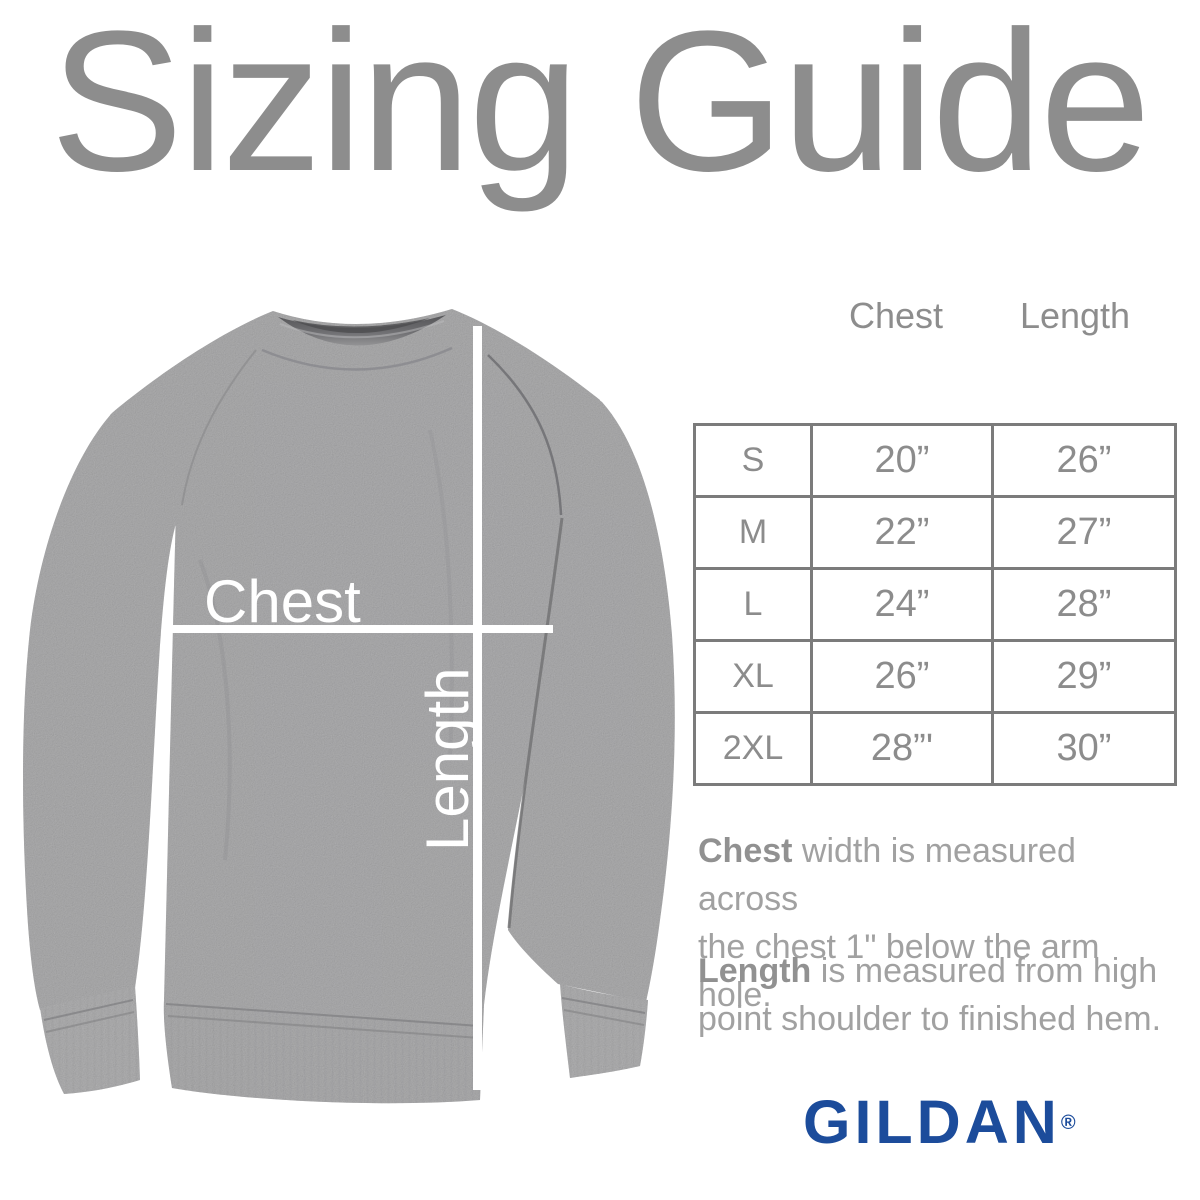 Image resolution: width=1200 pixels, height=1200 pixels. I want to click on chest-value: 24”, so click(902, 604).